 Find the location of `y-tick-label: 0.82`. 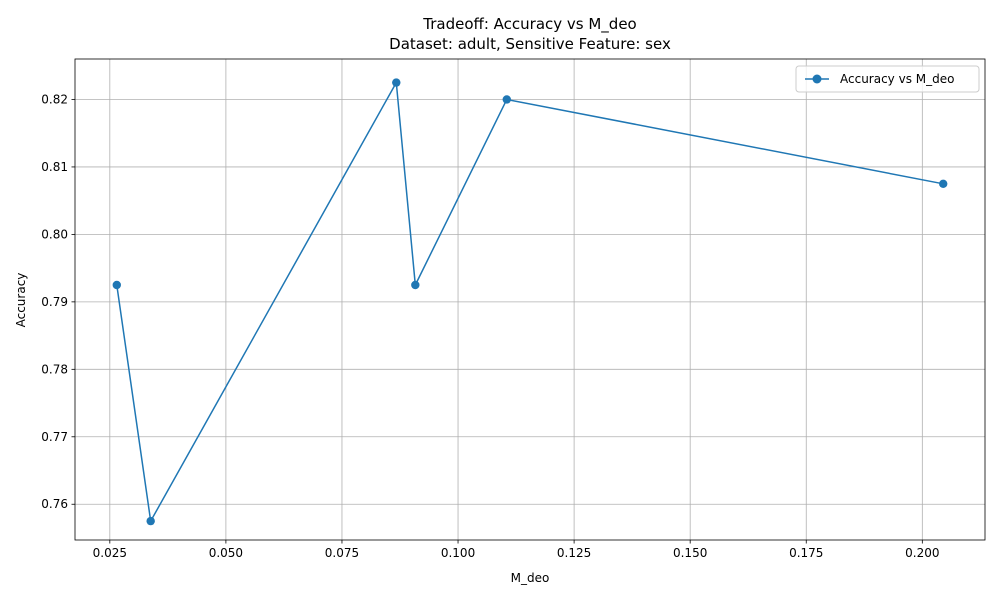

y-tick-label: 0.82 is located at coordinates (54, 99).